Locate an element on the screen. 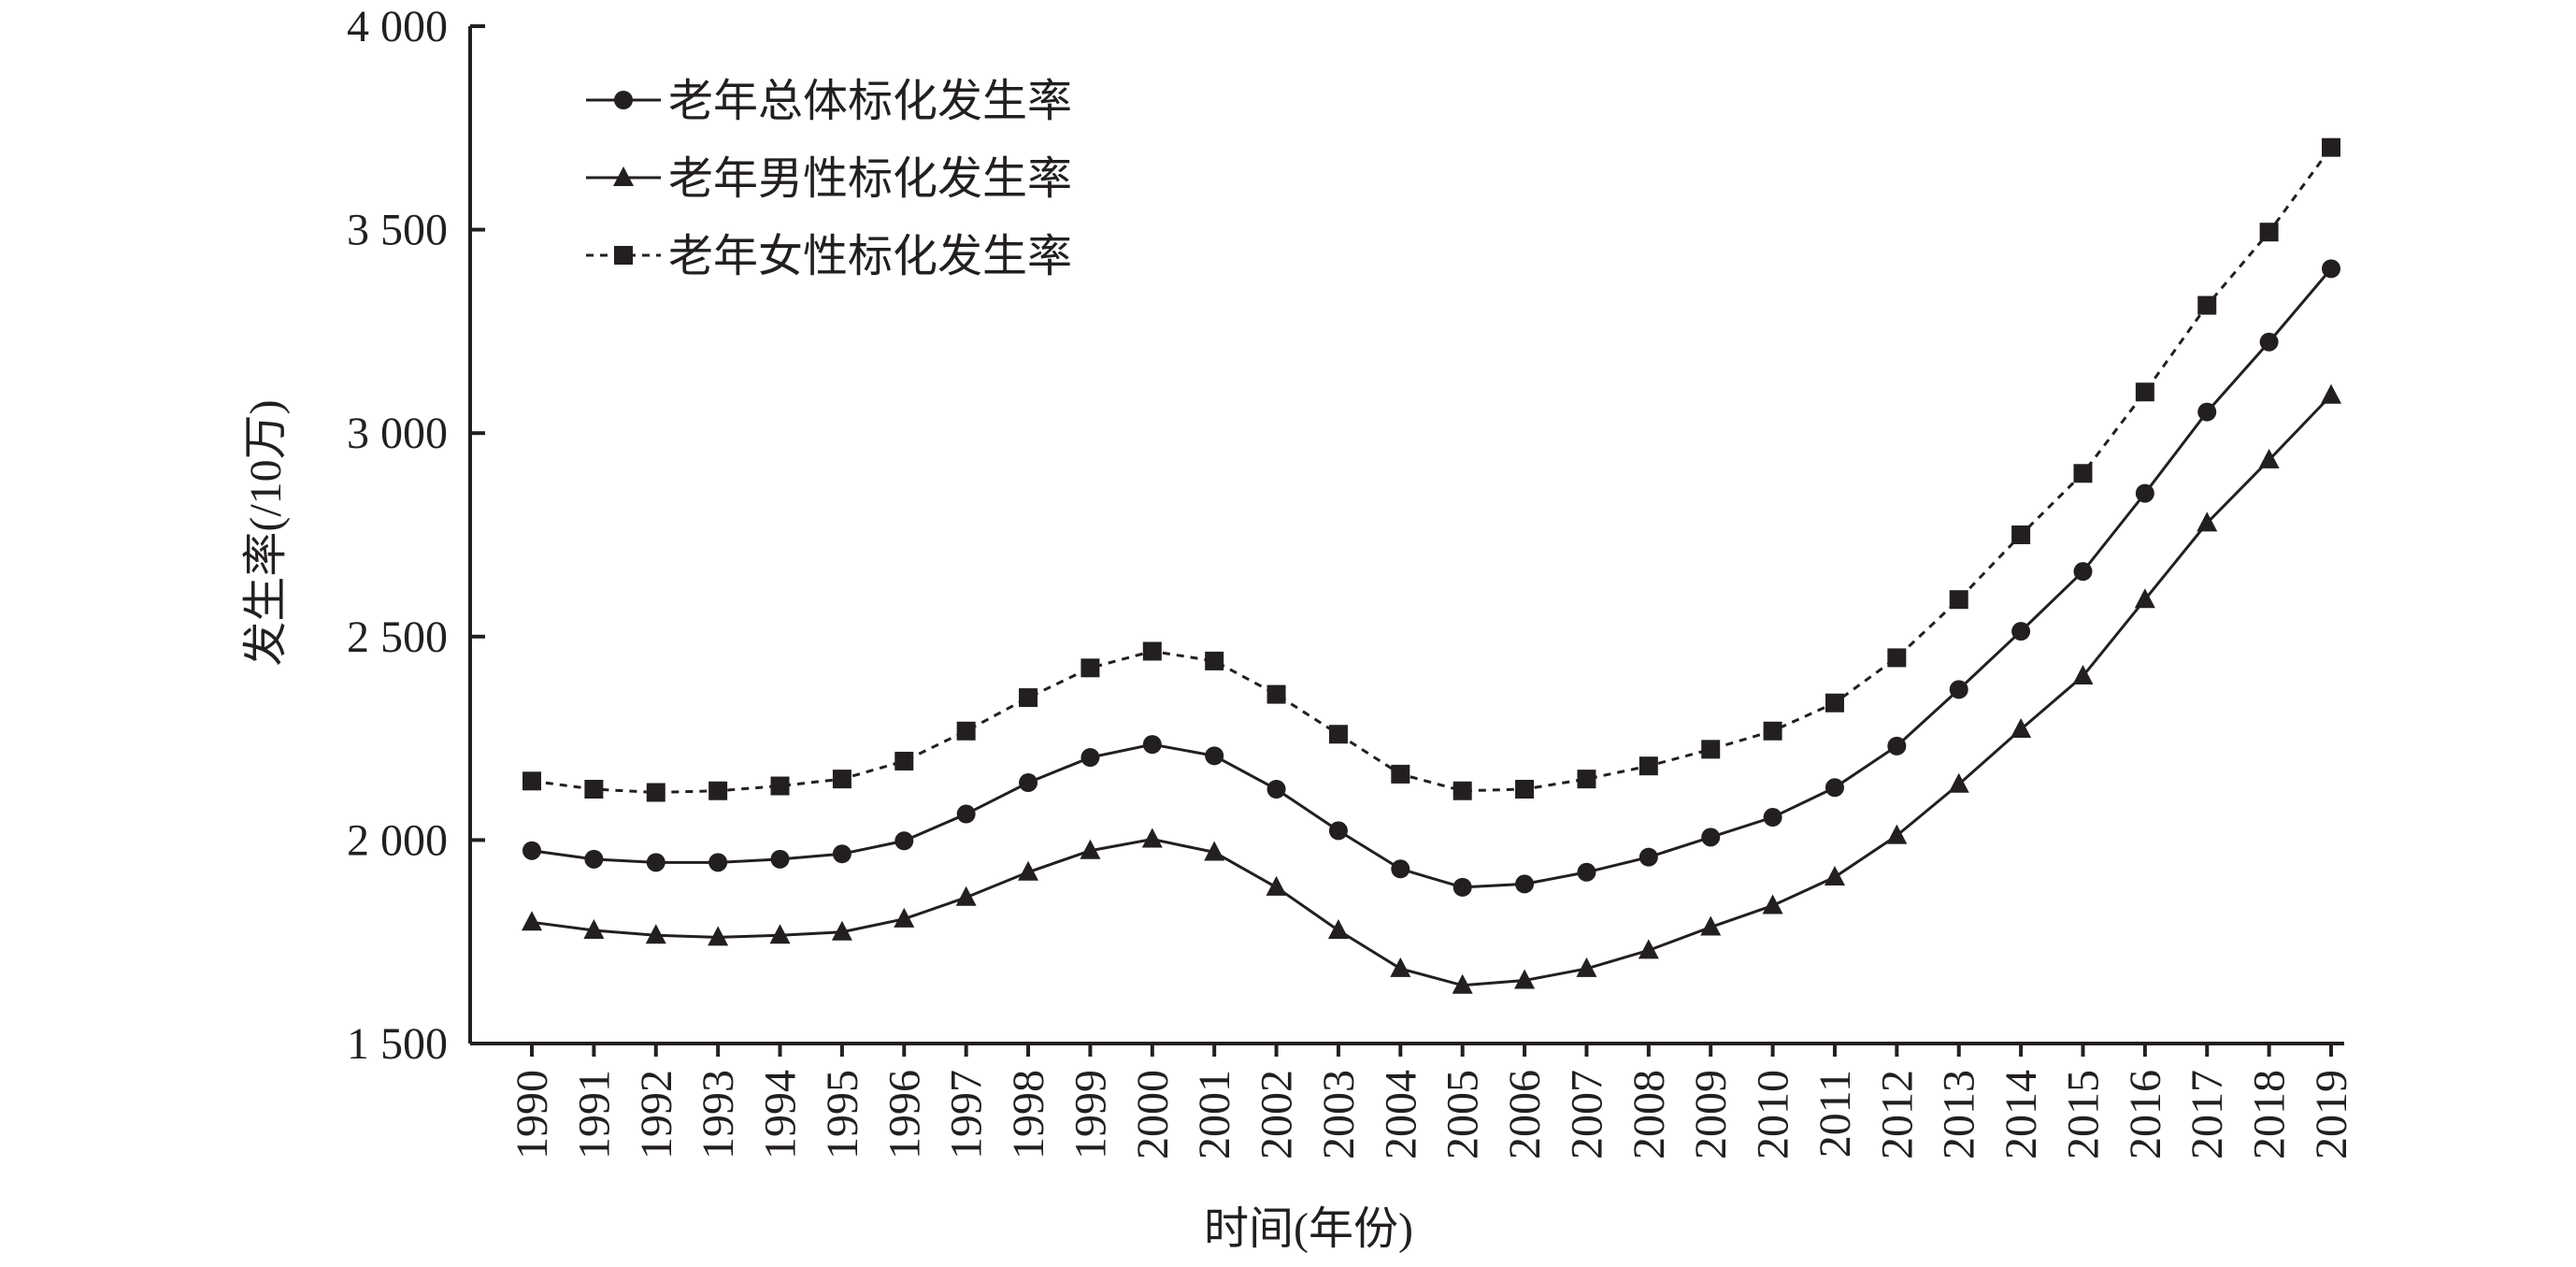 This screenshot has height=1267, width=2576. x-tick-label: 2015 is located at coordinates (2083, 1114).